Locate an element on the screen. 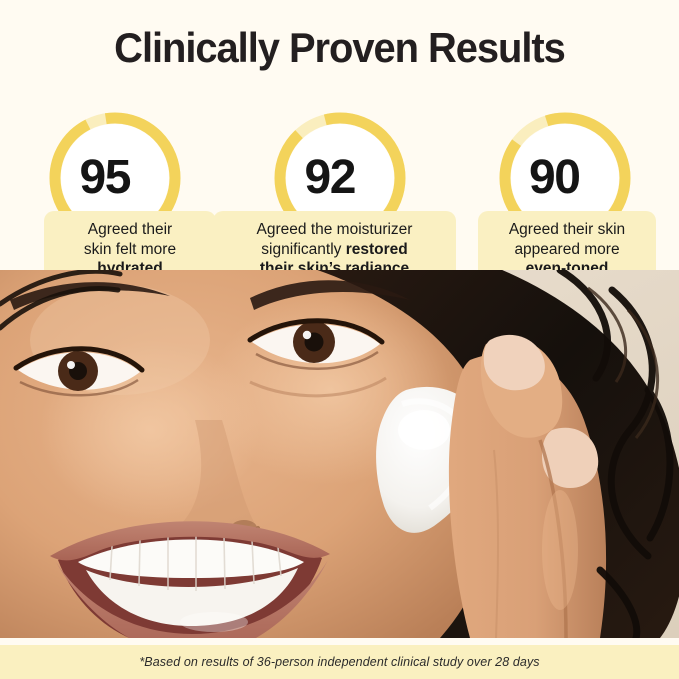 The width and height of the screenshot is (679, 679). caption-line-2a: Agreed the moisturizer is located at coordinates (334, 229).